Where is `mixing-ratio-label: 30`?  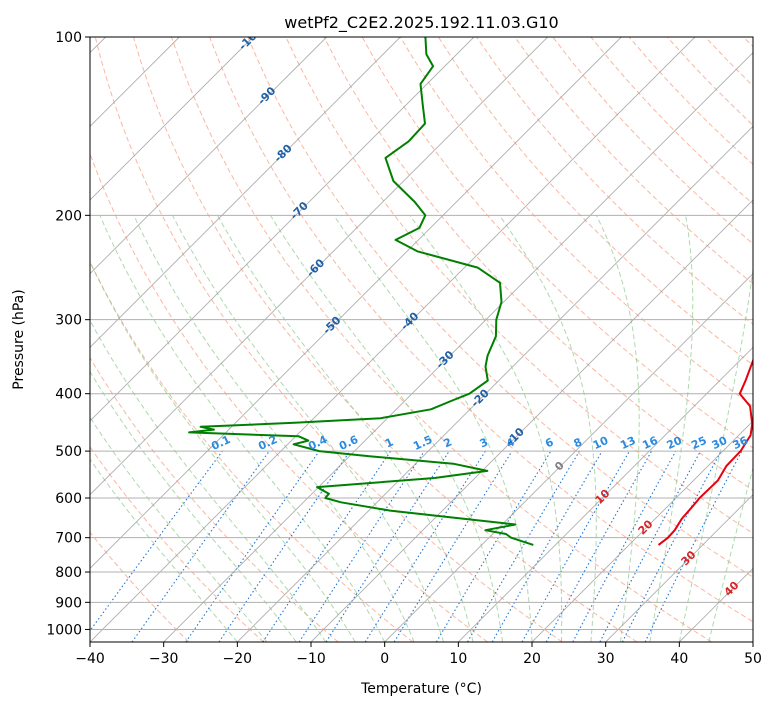
mixing-ratio-label: 30 is located at coordinates (720, 443).